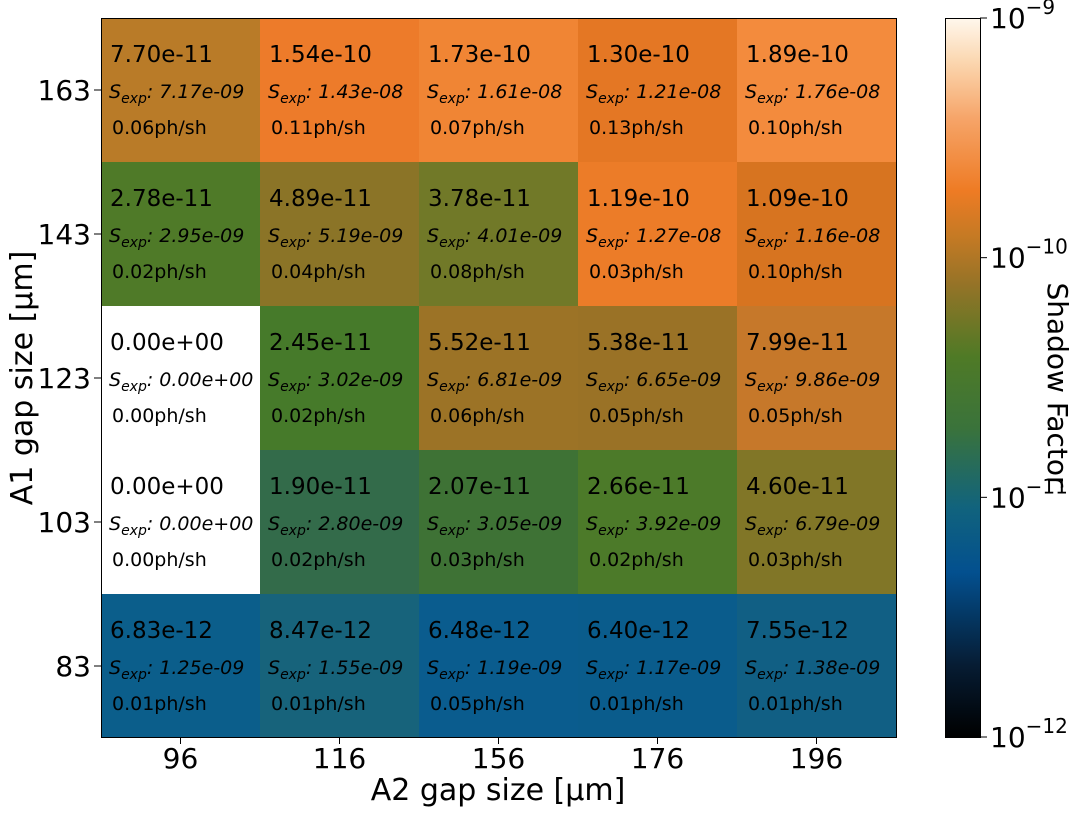 This screenshot has height=813, width=1077. I want to click on cell-sexp: Sexp: 1.27e-08, so click(653, 238).